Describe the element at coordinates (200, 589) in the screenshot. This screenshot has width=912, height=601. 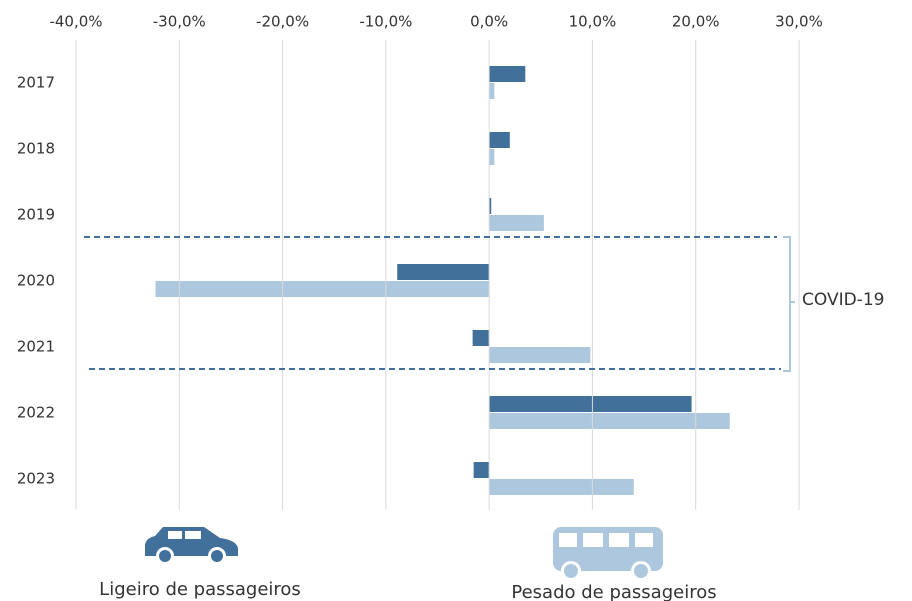
I see `legend-label: Ligeiro de passageiros` at that location.